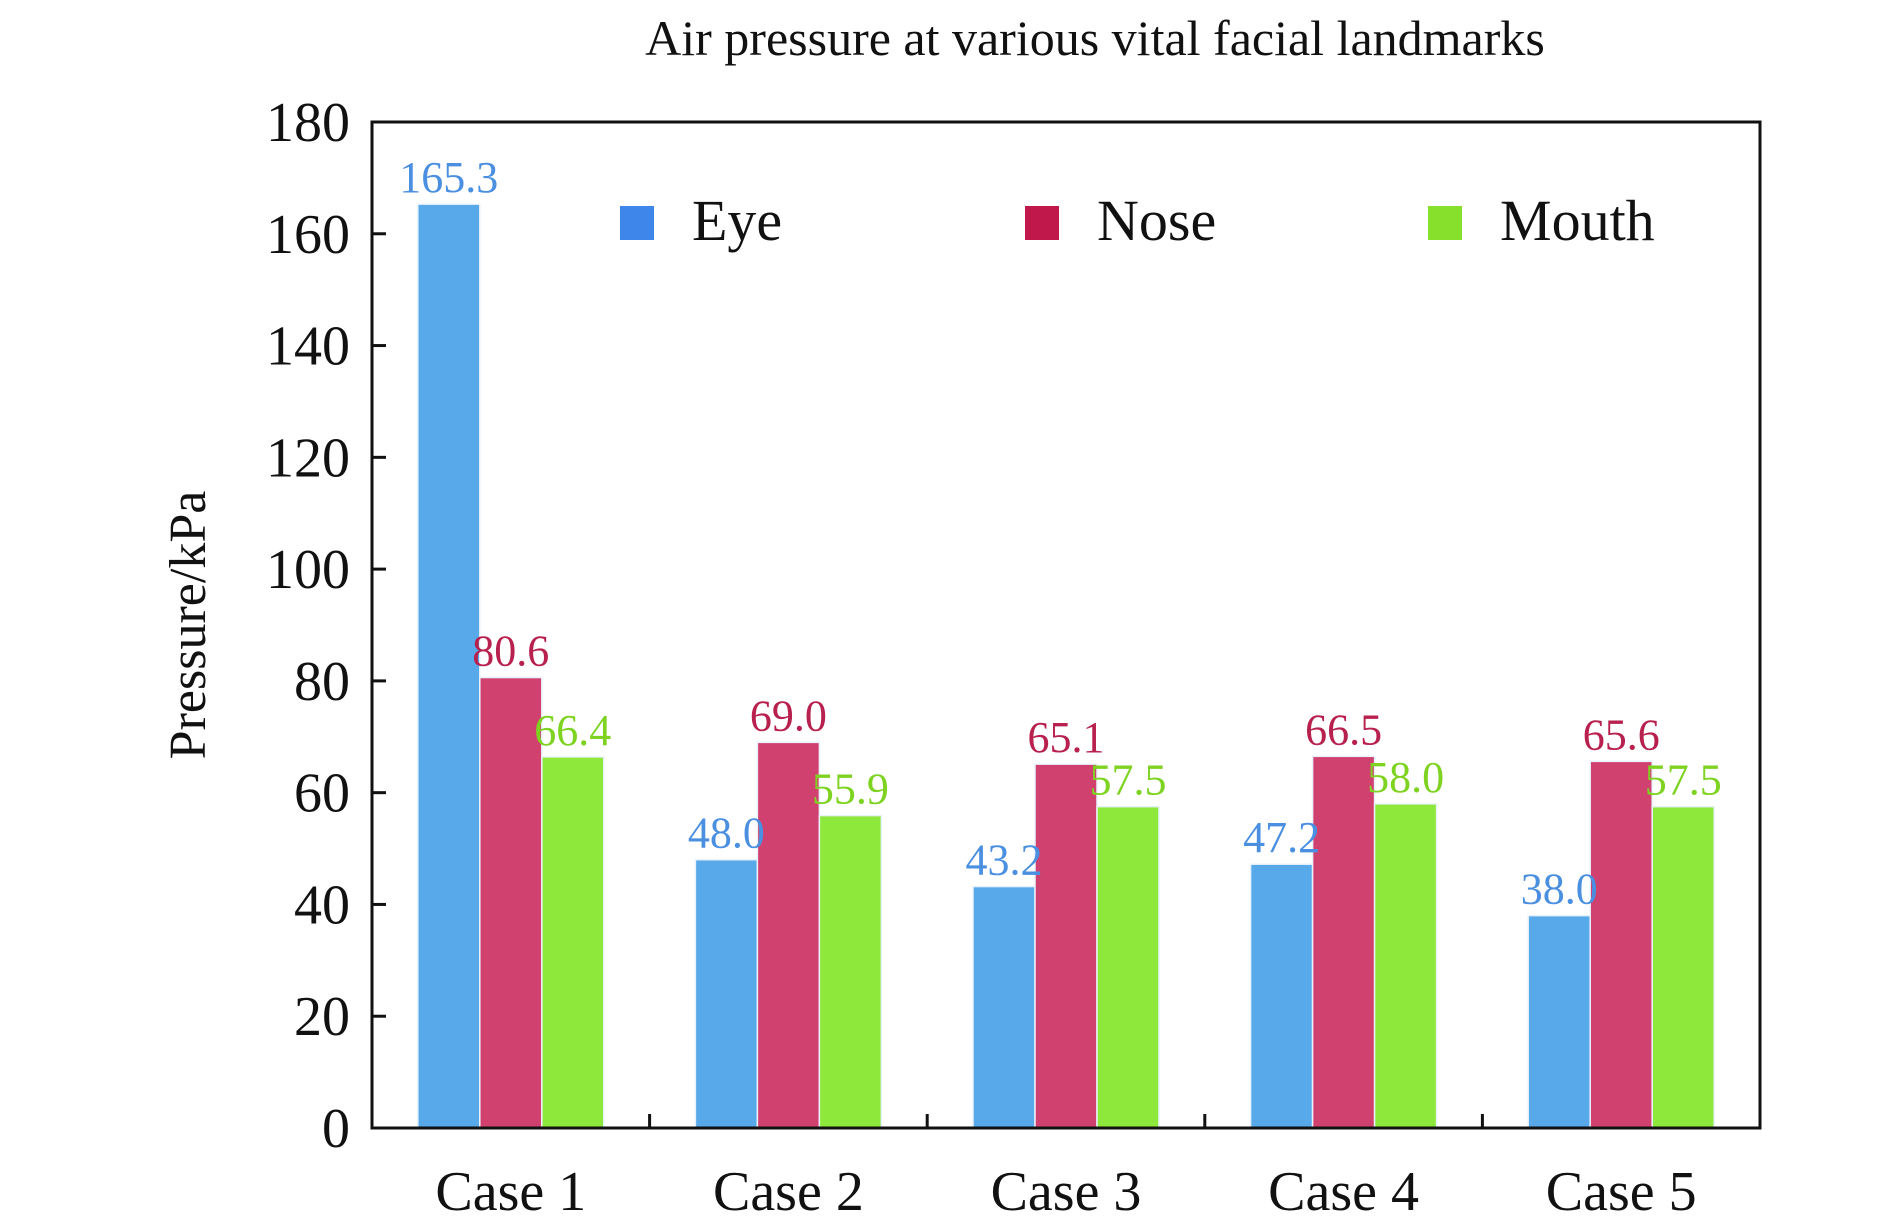  Describe the element at coordinates (1445, 223) in the screenshot. I see `legend-swatch-mouth` at that location.